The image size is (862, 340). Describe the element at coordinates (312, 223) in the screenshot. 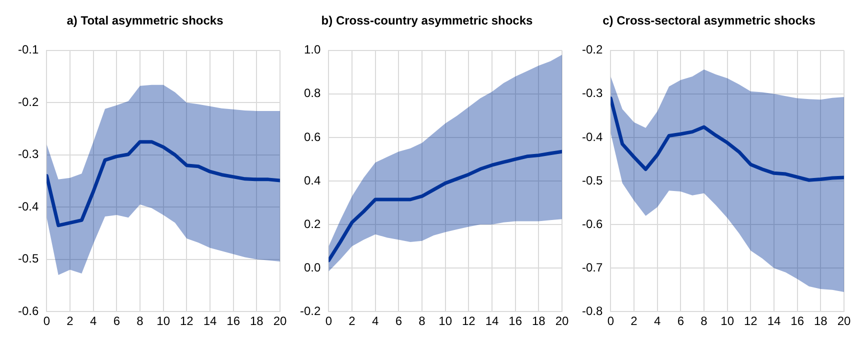

I see `y-tick-label: 0.2` at that location.